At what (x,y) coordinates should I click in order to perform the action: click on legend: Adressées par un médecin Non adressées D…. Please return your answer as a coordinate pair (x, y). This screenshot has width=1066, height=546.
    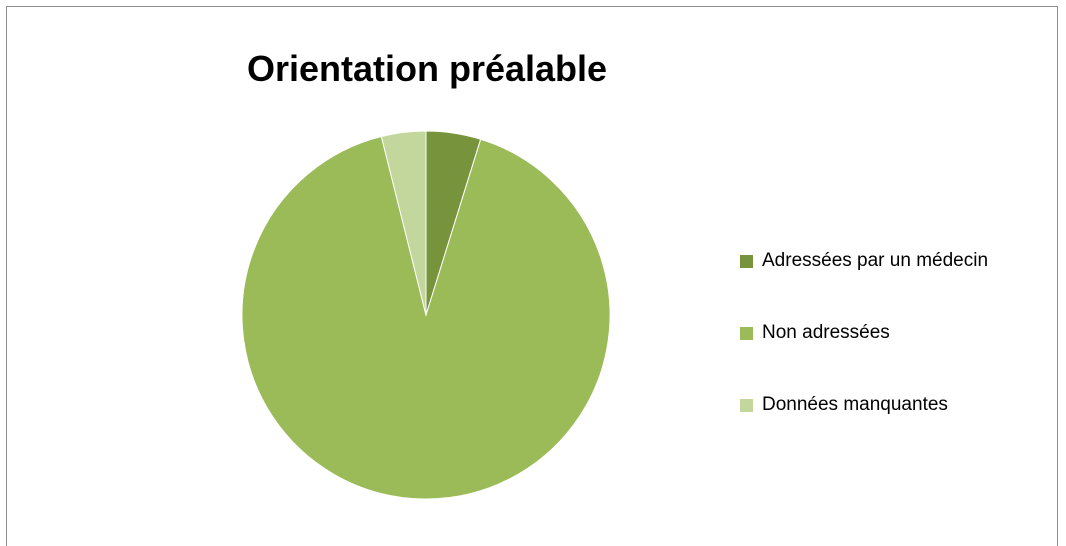
    Looking at the image, I should click on (864, 333).